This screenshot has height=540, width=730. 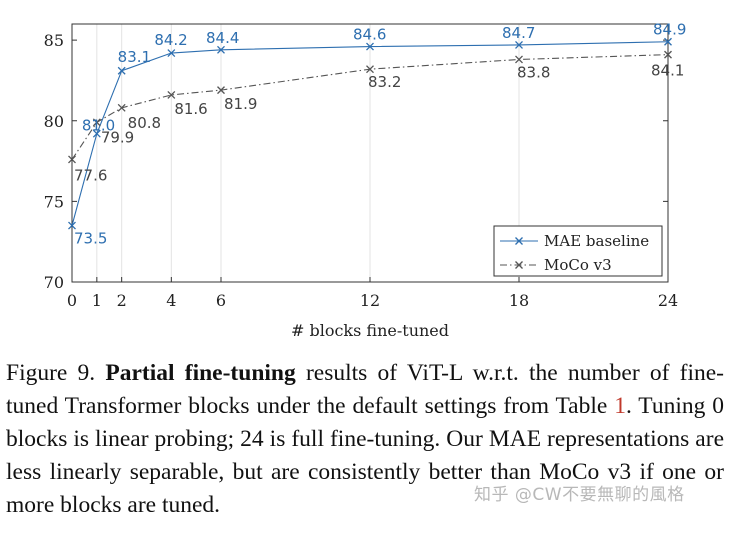 What do you see at coordinates (54, 40) in the screenshot?
I see `y-tick-label: 85` at bounding box center [54, 40].